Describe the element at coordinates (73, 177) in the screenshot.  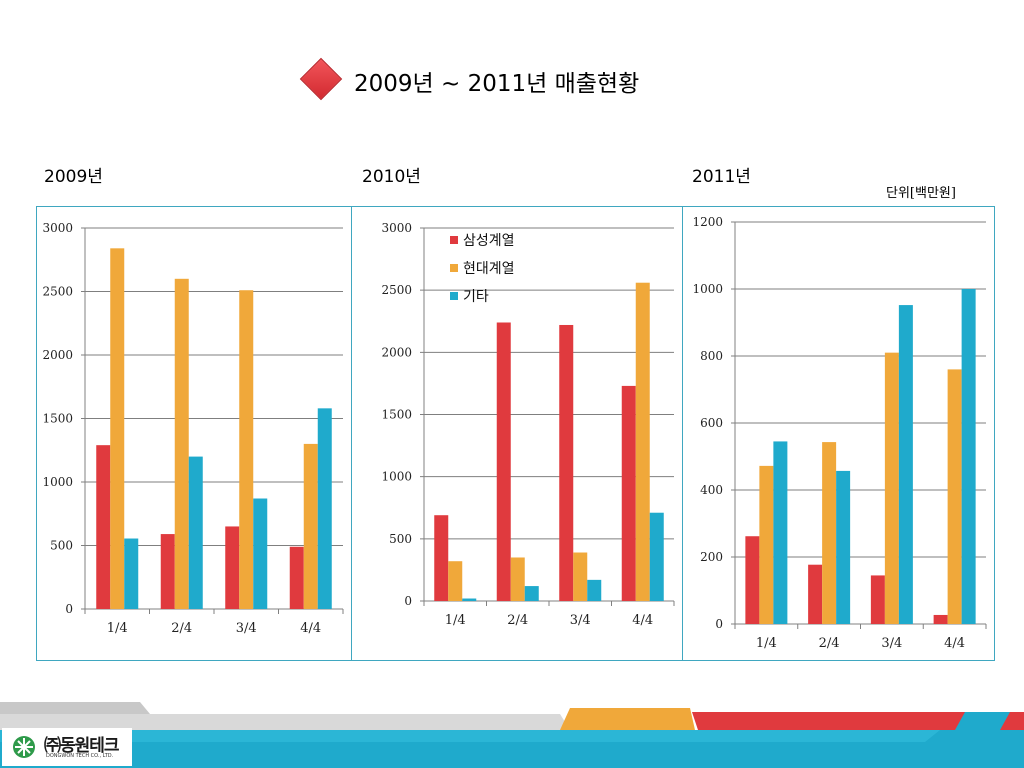
I see `chart-2009-title: 2009년` at that location.